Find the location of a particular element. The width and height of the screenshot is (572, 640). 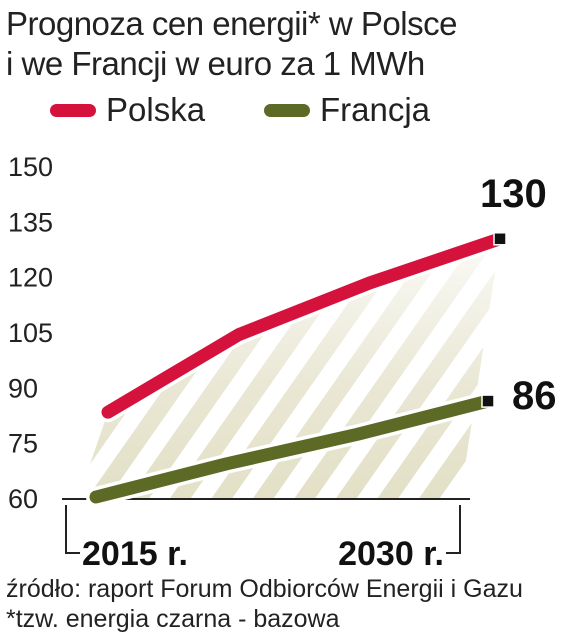

series-polska-end-label: 130 is located at coordinates (513, 194).